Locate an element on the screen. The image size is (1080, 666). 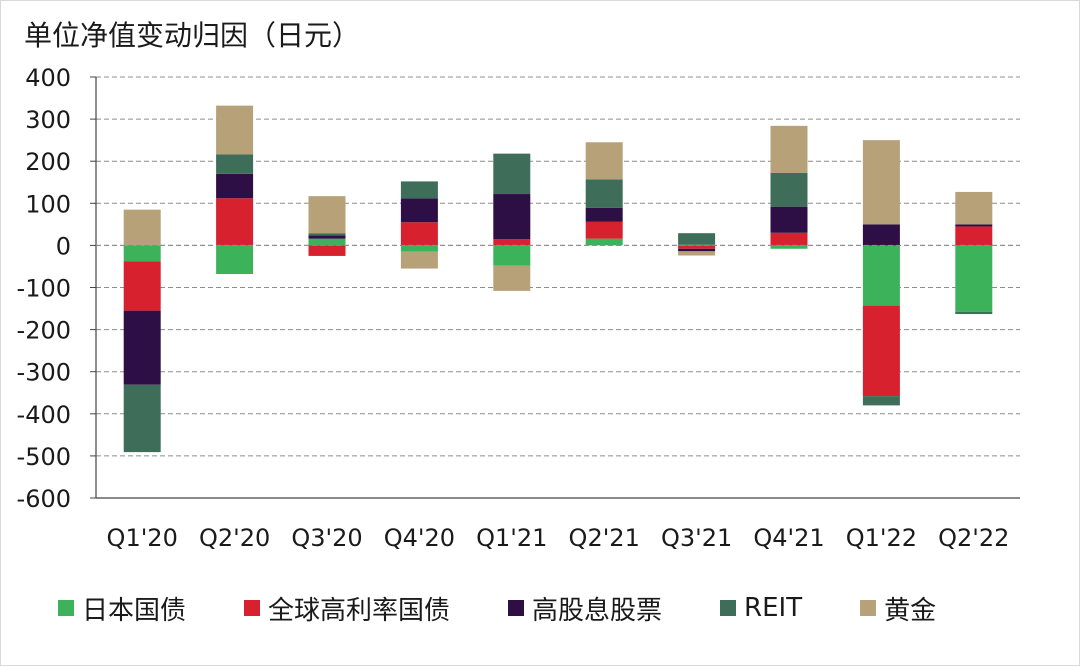
y-tick-label: 100 is located at coordinates (48, 204).